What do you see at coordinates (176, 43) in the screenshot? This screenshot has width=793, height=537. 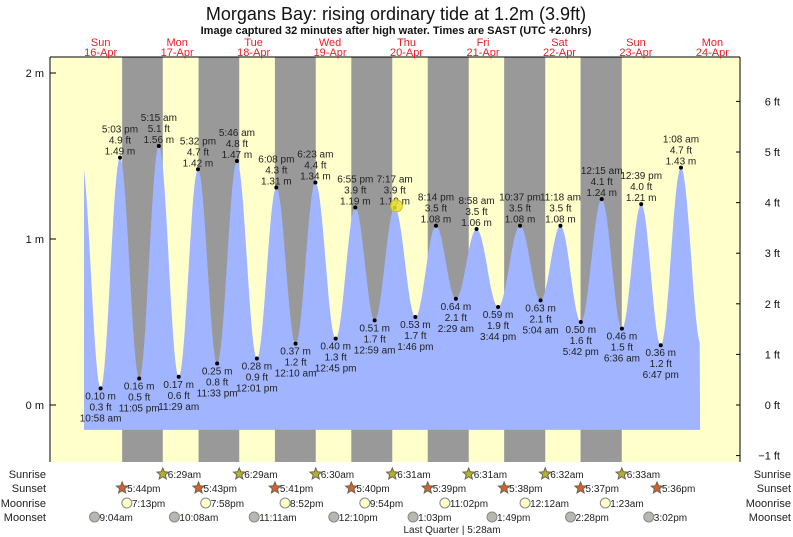 I see `day-name-label: Mon` at bounding box center [176, 43].